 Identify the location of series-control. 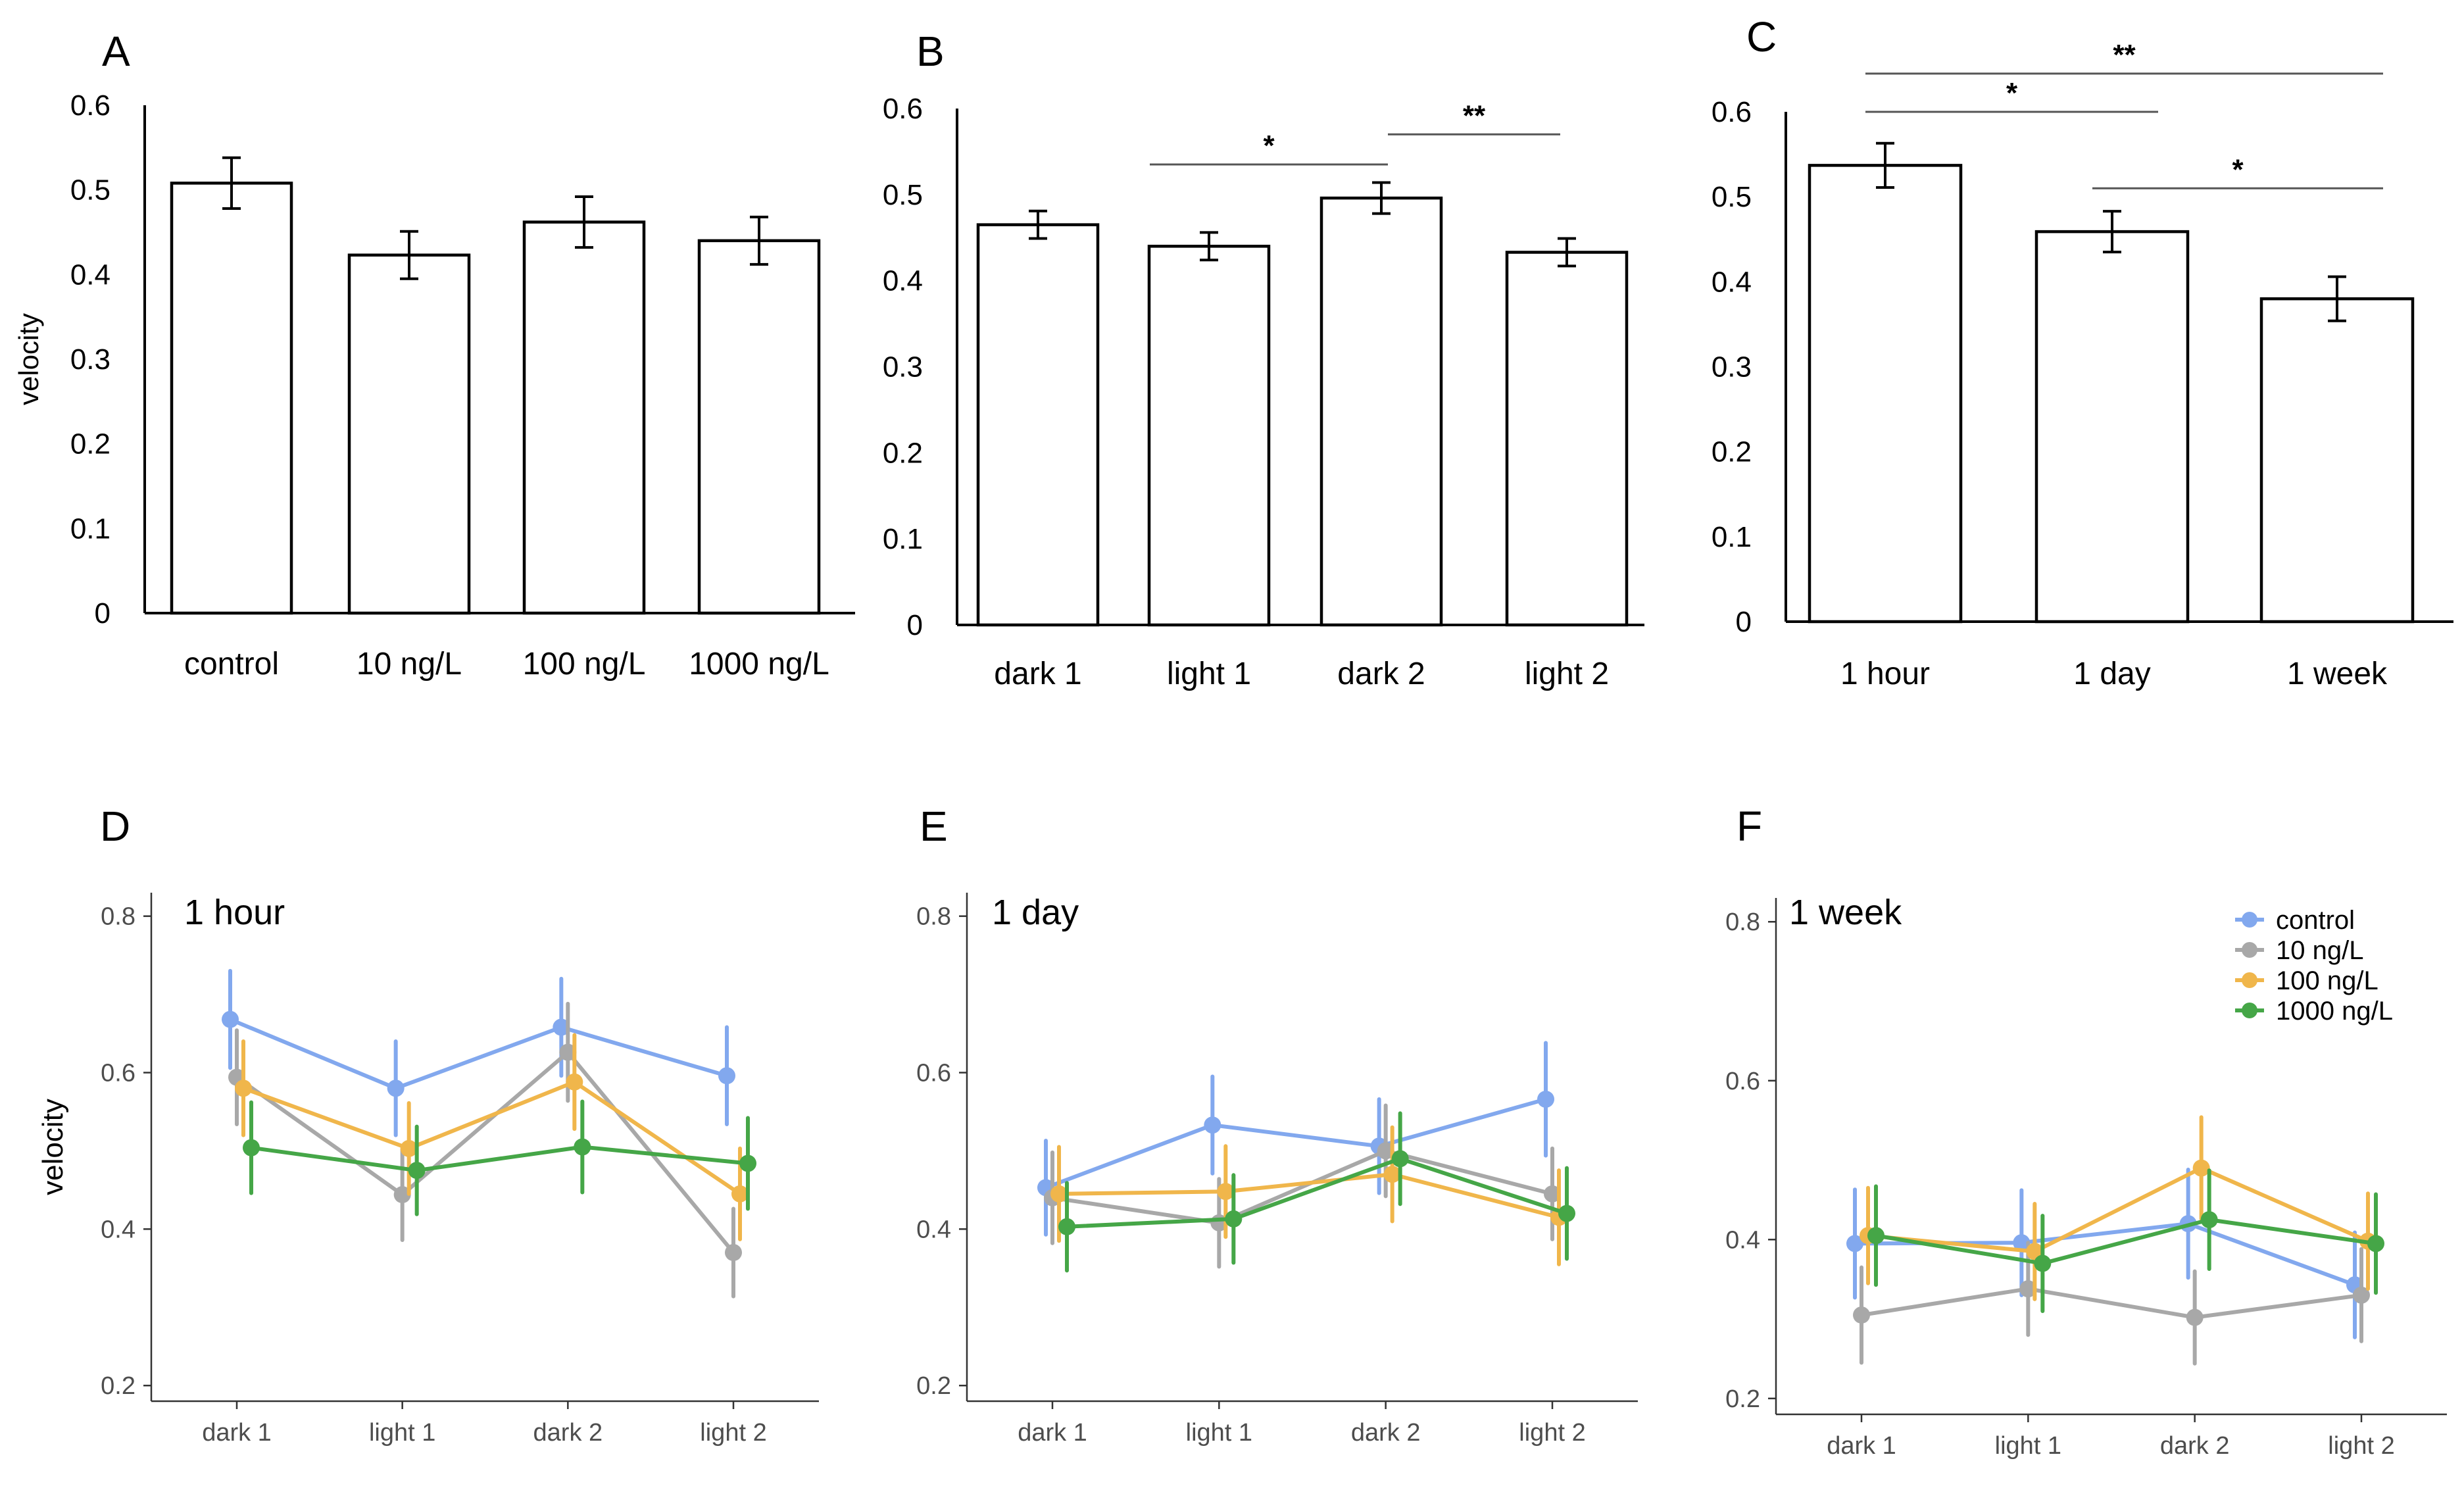
(2104, 1254).